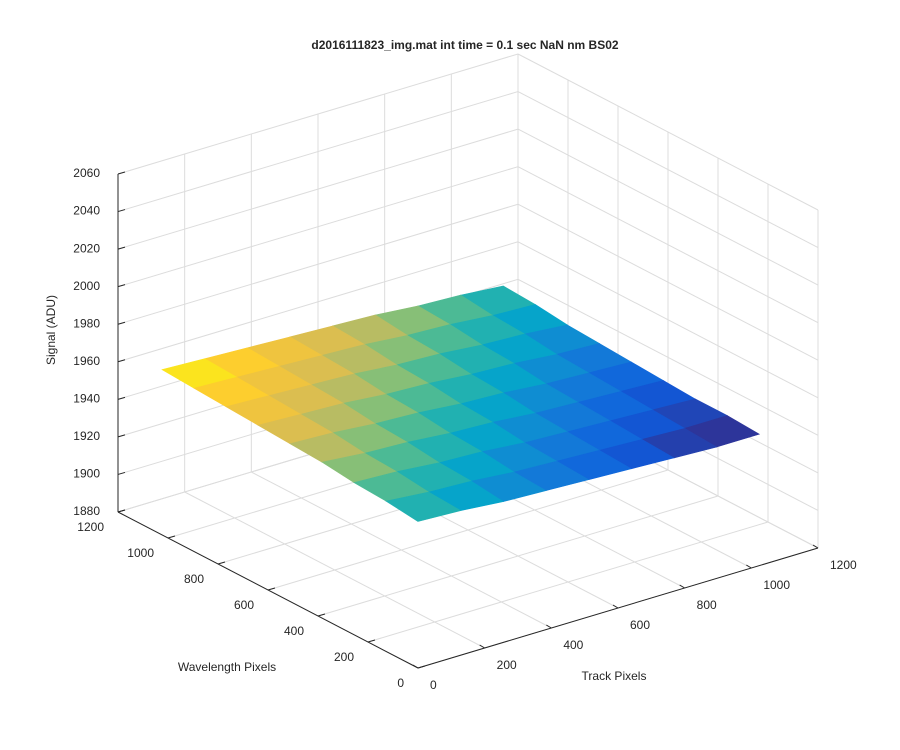  What do you see at coordinates (86, 286) in the screenshot?
I see `z-tick-label: 2000` at bounding box center [86, 286].